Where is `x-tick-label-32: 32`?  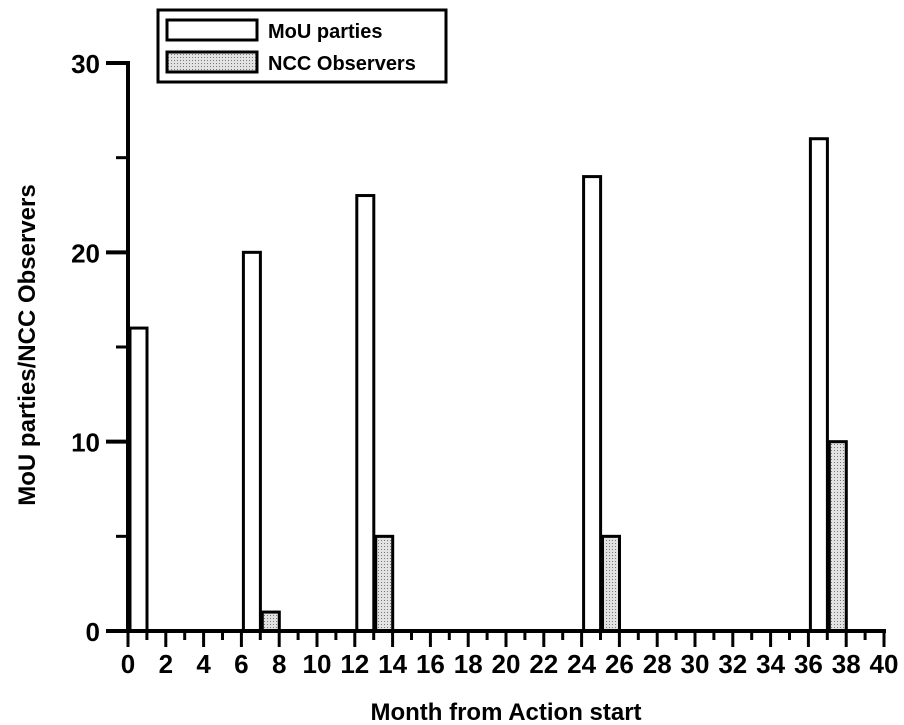
x-tick-label-32: 32 is located at coordinates (732, 664).